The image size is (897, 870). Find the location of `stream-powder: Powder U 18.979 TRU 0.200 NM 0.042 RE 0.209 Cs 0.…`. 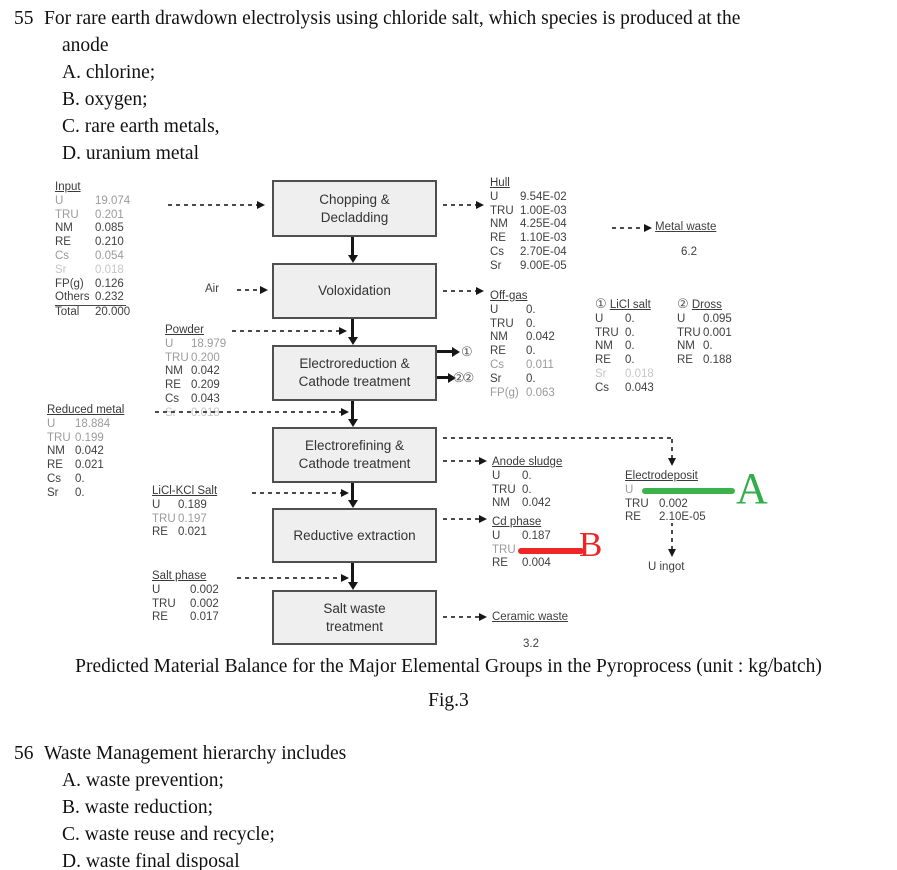

stream-powder: Powder U 18.979 TRU 0.200 NM 0.042 RE 0.209 Cs 0.… is located at coordinates (212, 372).